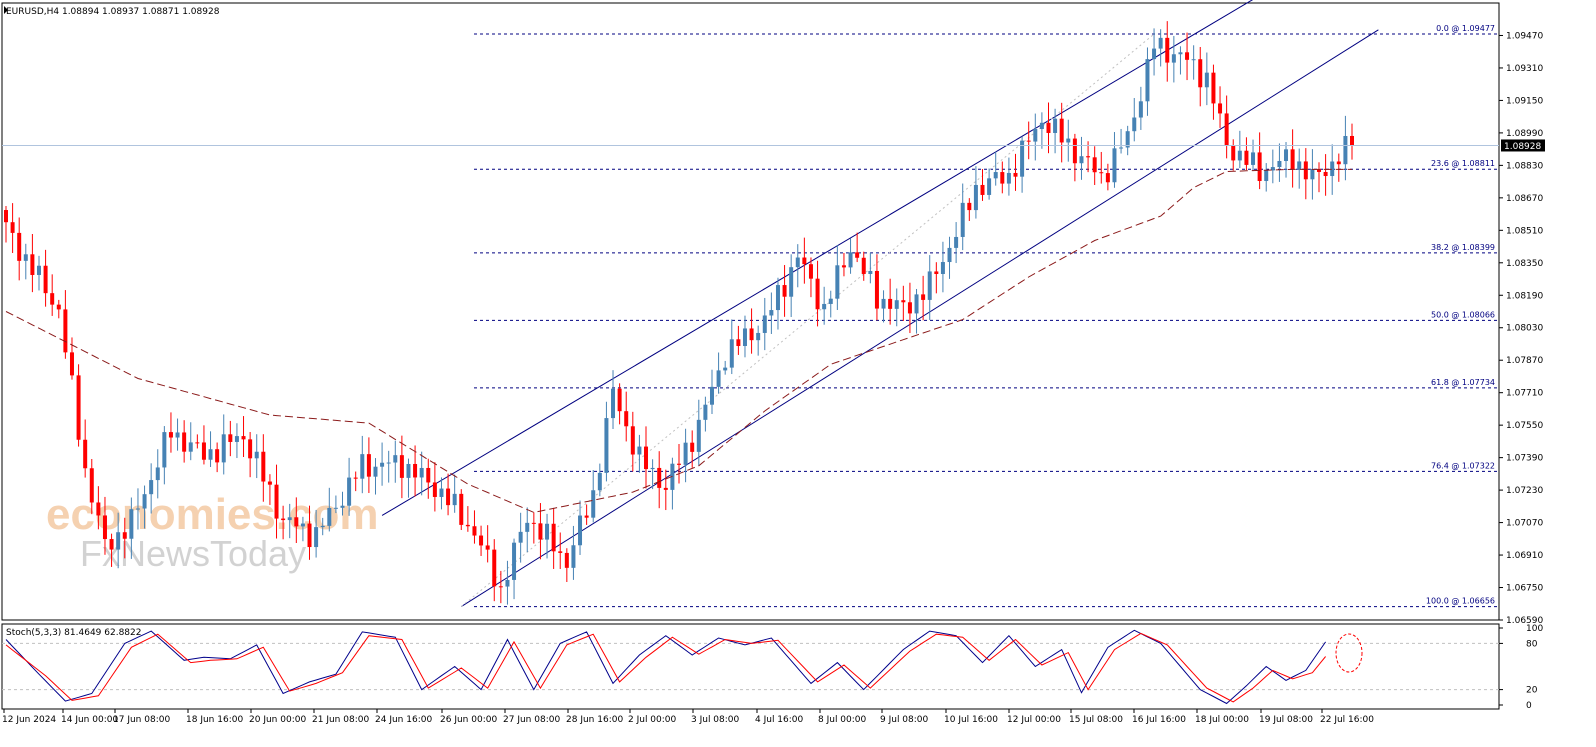 The height and width of the screenshot is (747, 1596). What do you see at coordinates (277, 720) in the screenshot?
I see `time-tick-label: 20 Jun 00:00` at bounding box center [277, 720].